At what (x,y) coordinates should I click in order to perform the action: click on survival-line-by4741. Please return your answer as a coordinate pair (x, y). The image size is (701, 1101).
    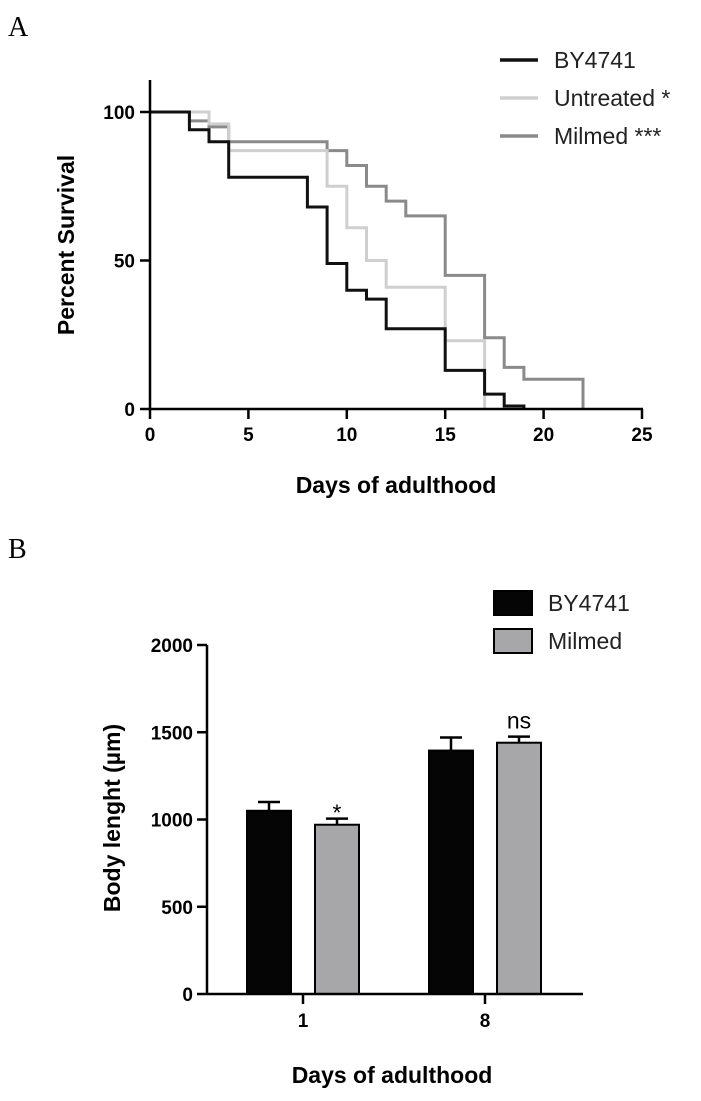
    Looking at the image, I should click on (338, 259).